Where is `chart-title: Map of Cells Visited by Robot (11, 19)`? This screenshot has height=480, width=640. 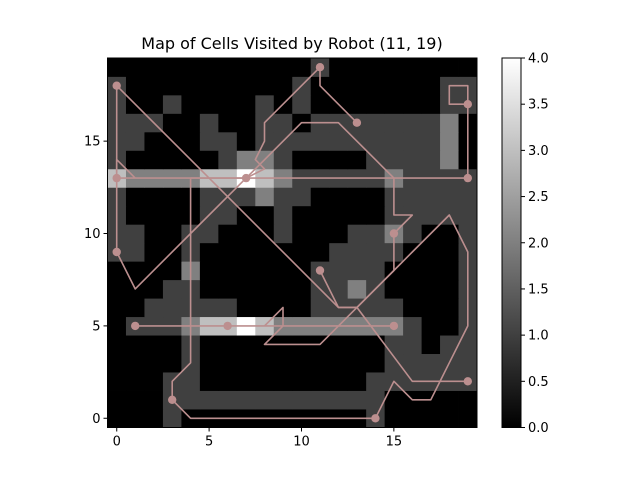
chart-title: Map of Cells Visited by Robot (11, 19) is located at coordinates (291, 43).